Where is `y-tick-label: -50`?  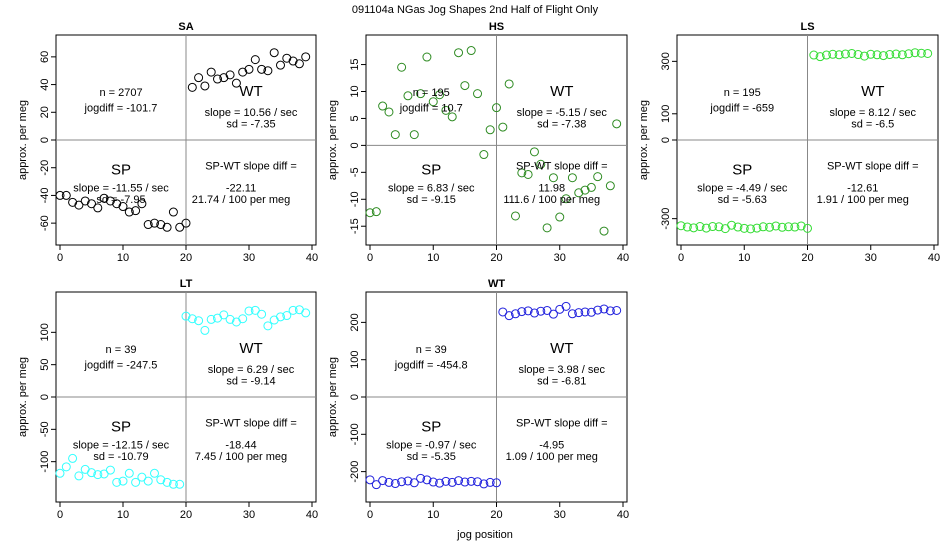
y-tick-label: -50 is located at coordinates (45, 429).